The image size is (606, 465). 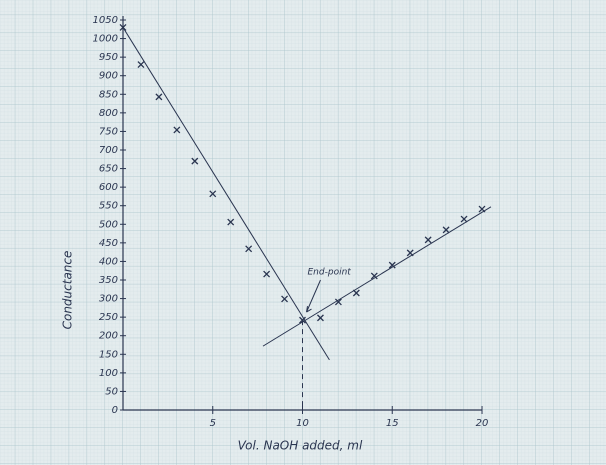 I want to click on y-tick-label: 0, so click(x=115, y=410).